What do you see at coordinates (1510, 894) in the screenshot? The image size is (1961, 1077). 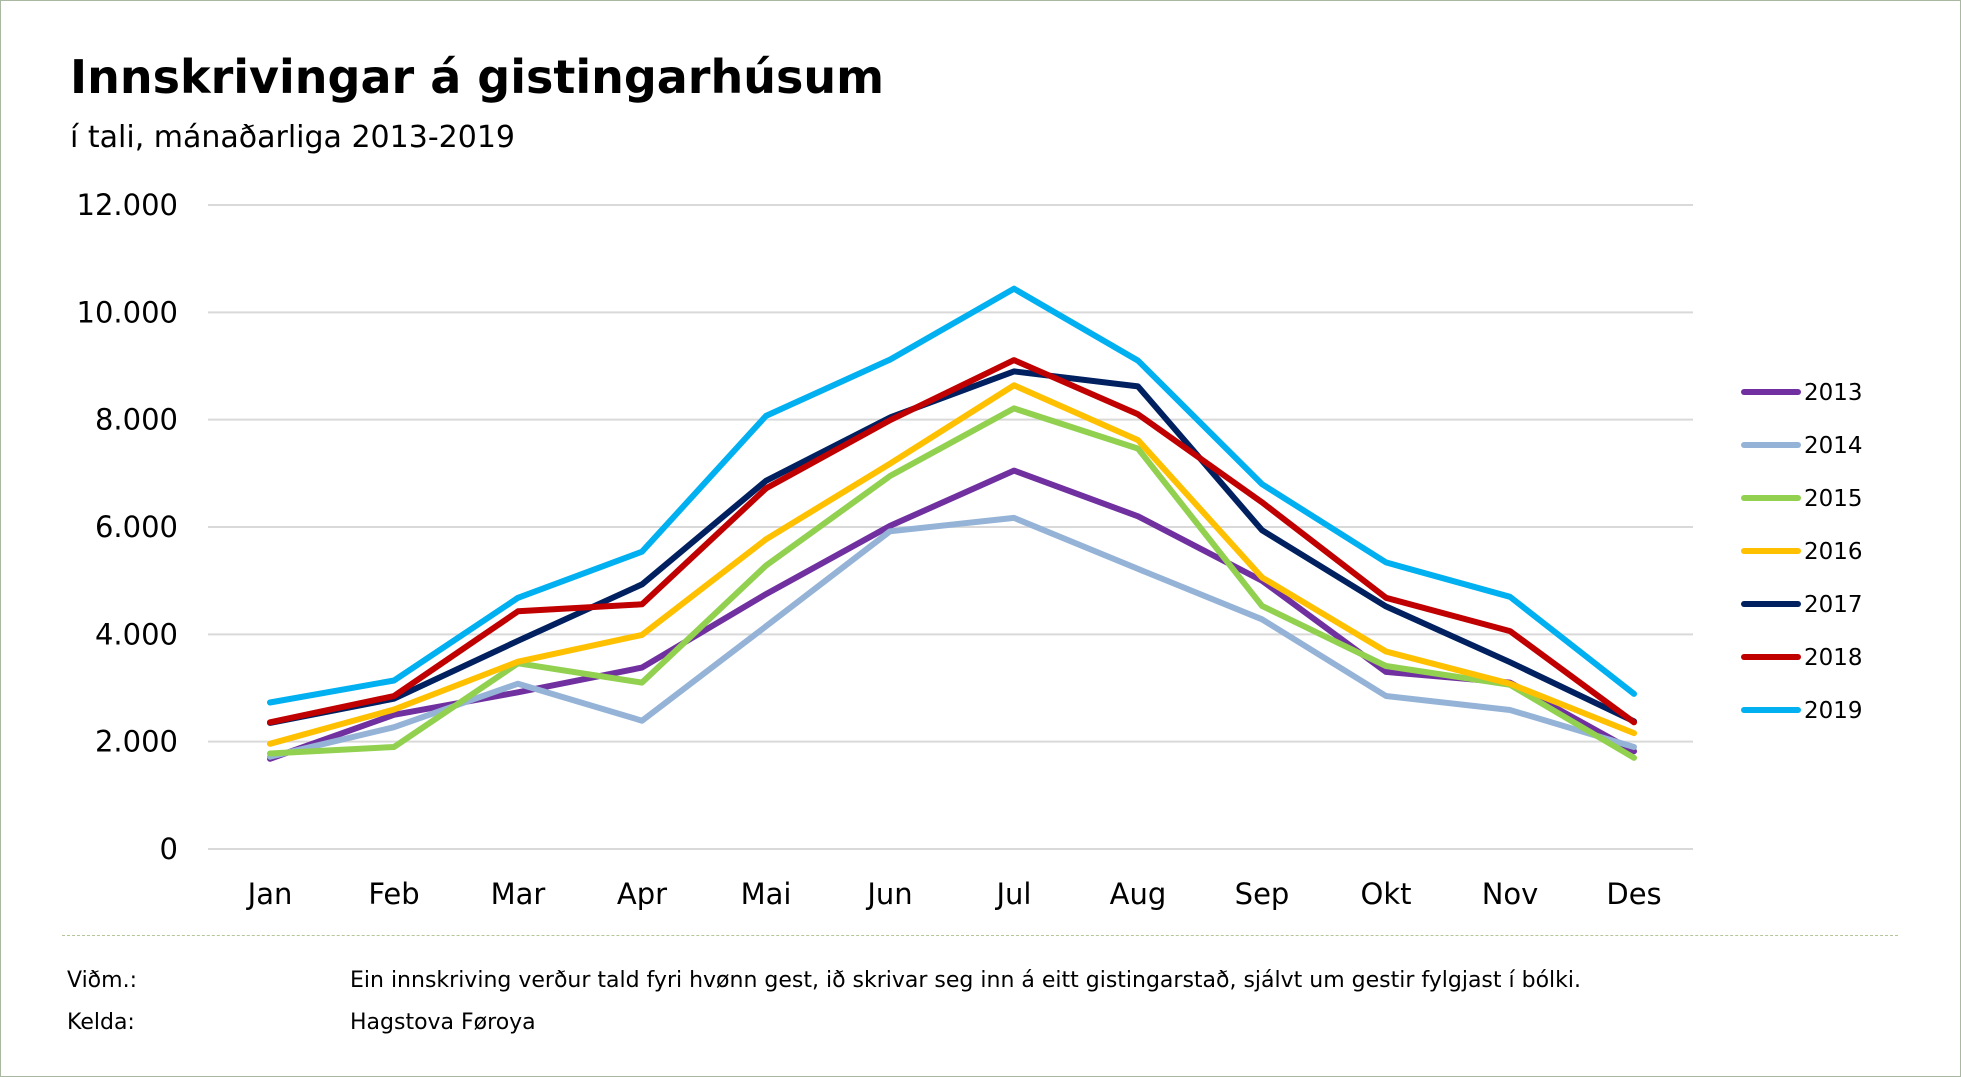 I see `x-tick-label: Nov` at bounding box center [1510, 894].